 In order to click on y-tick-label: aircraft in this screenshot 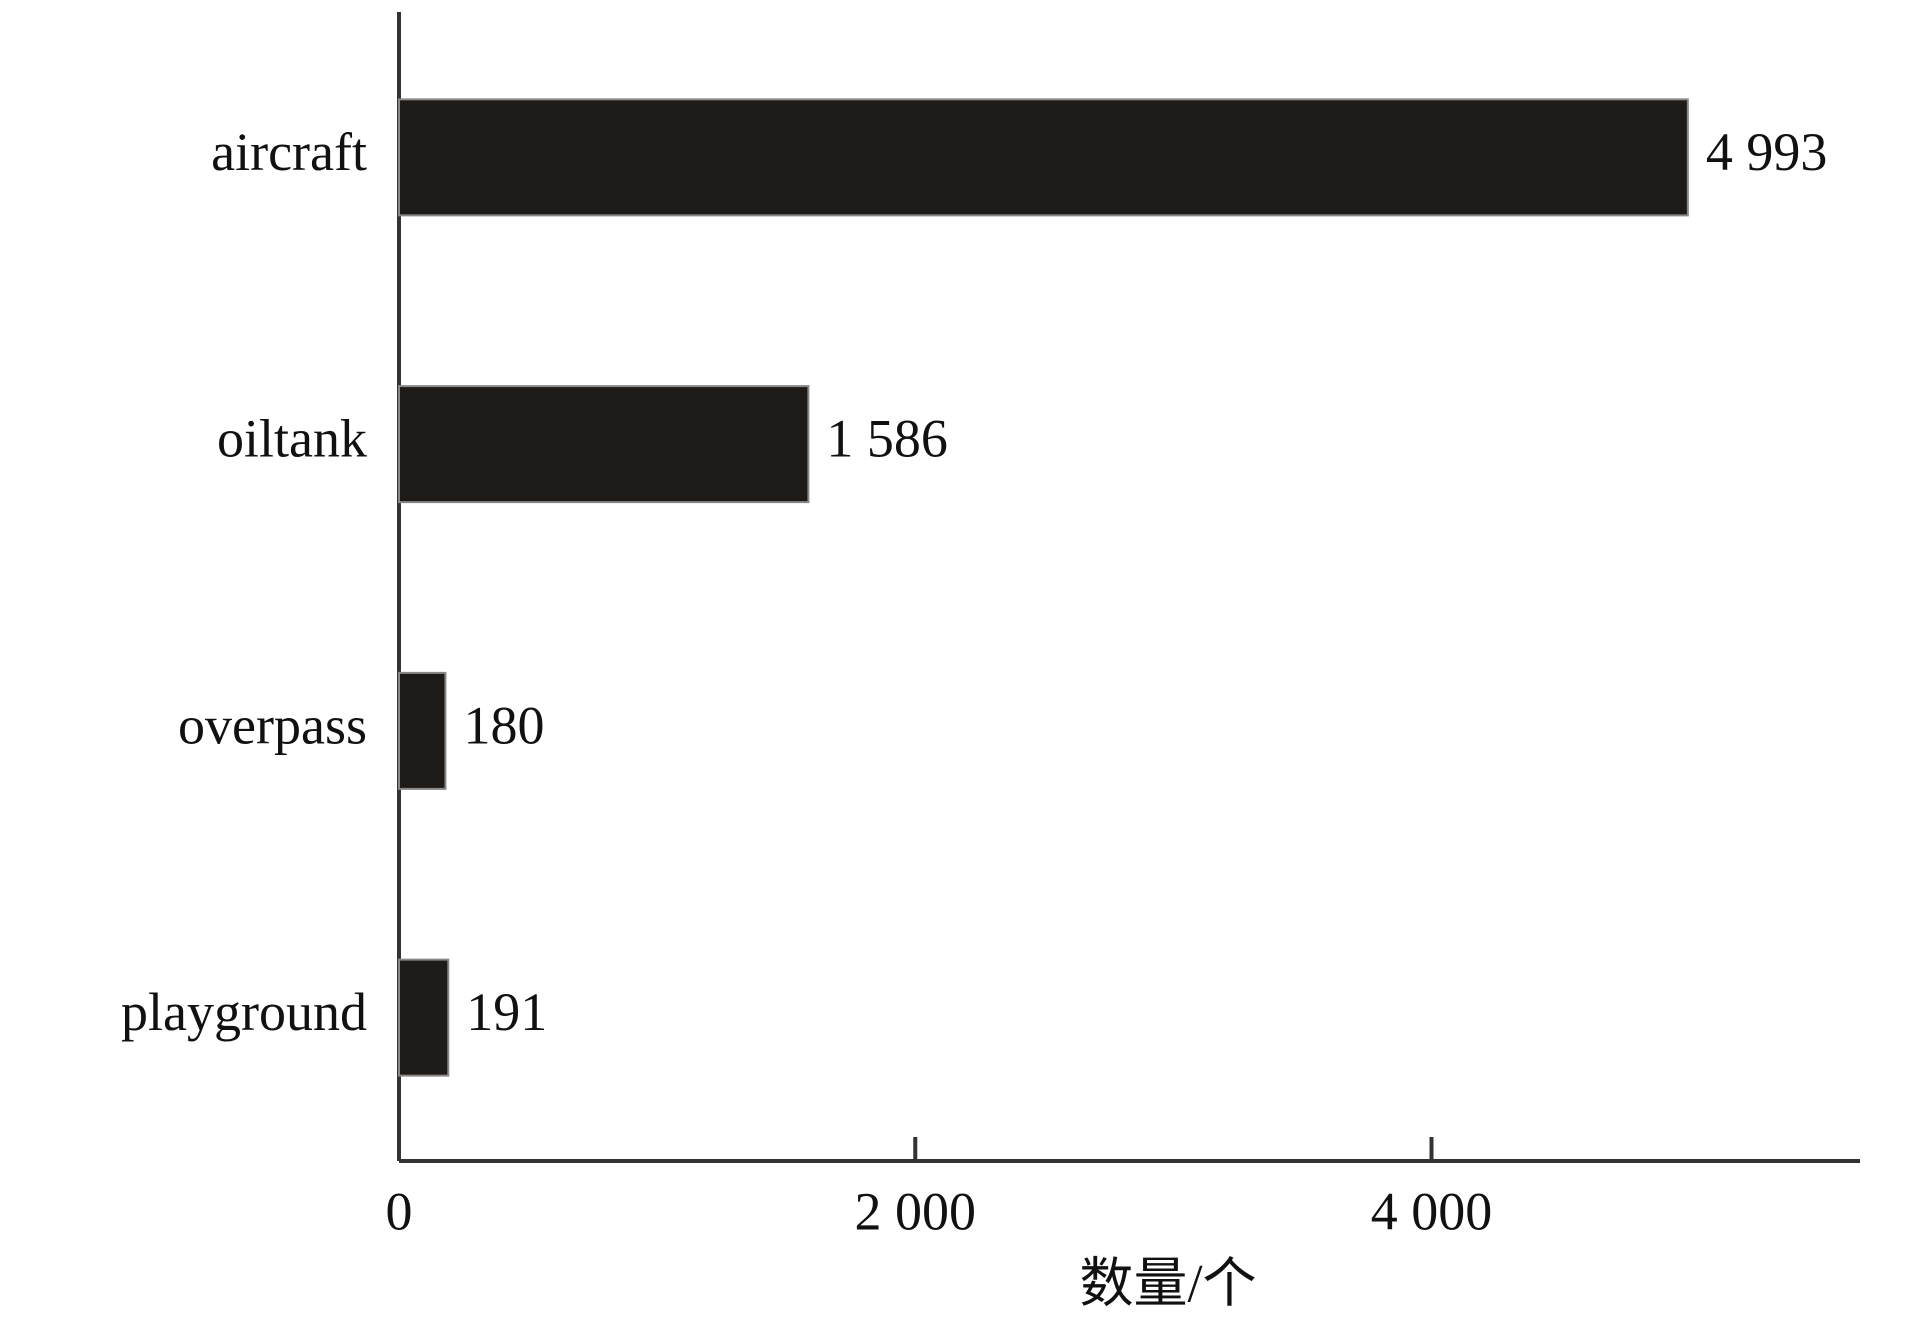, I will do `click(289, 152)`.